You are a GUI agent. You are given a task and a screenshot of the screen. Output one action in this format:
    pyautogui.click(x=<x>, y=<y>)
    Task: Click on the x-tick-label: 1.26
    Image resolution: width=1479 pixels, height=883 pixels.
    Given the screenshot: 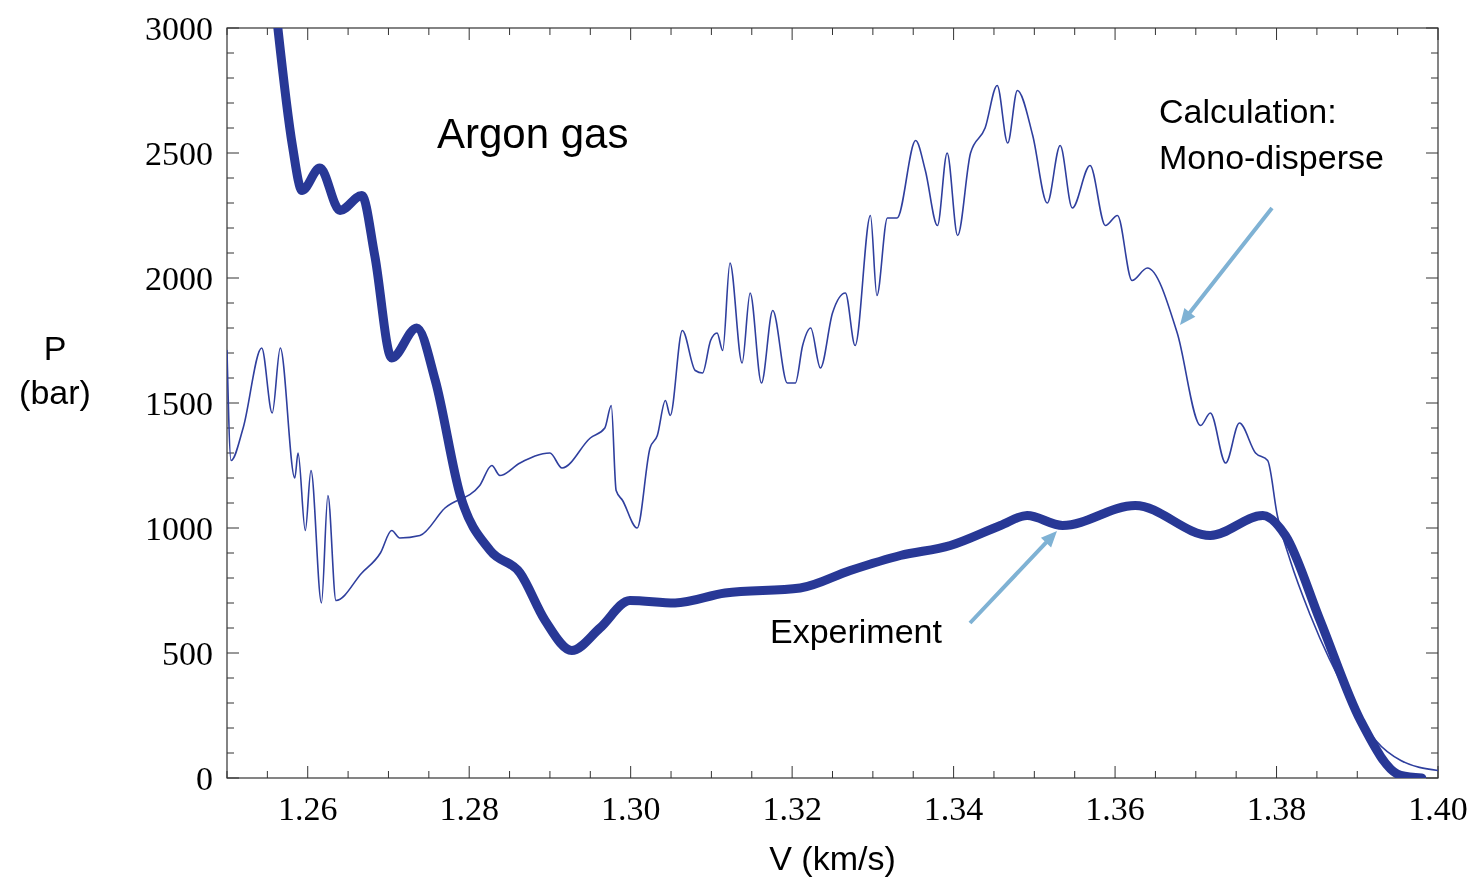 What is the action you would take?
    pyautogui.click(x=307, y=808)
    